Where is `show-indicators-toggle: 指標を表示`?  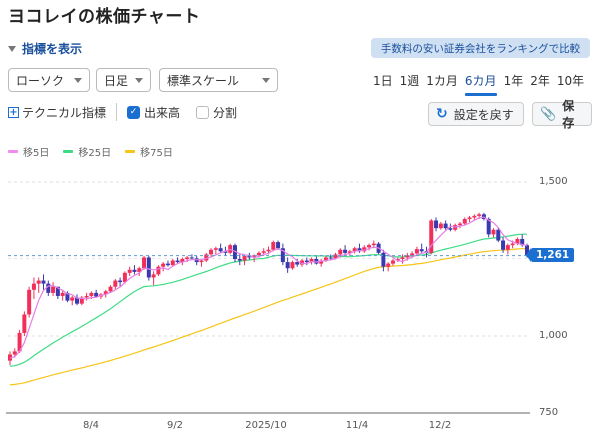 show-indicators-toggle: 指標を表示 is located at coordinates (45, 48).